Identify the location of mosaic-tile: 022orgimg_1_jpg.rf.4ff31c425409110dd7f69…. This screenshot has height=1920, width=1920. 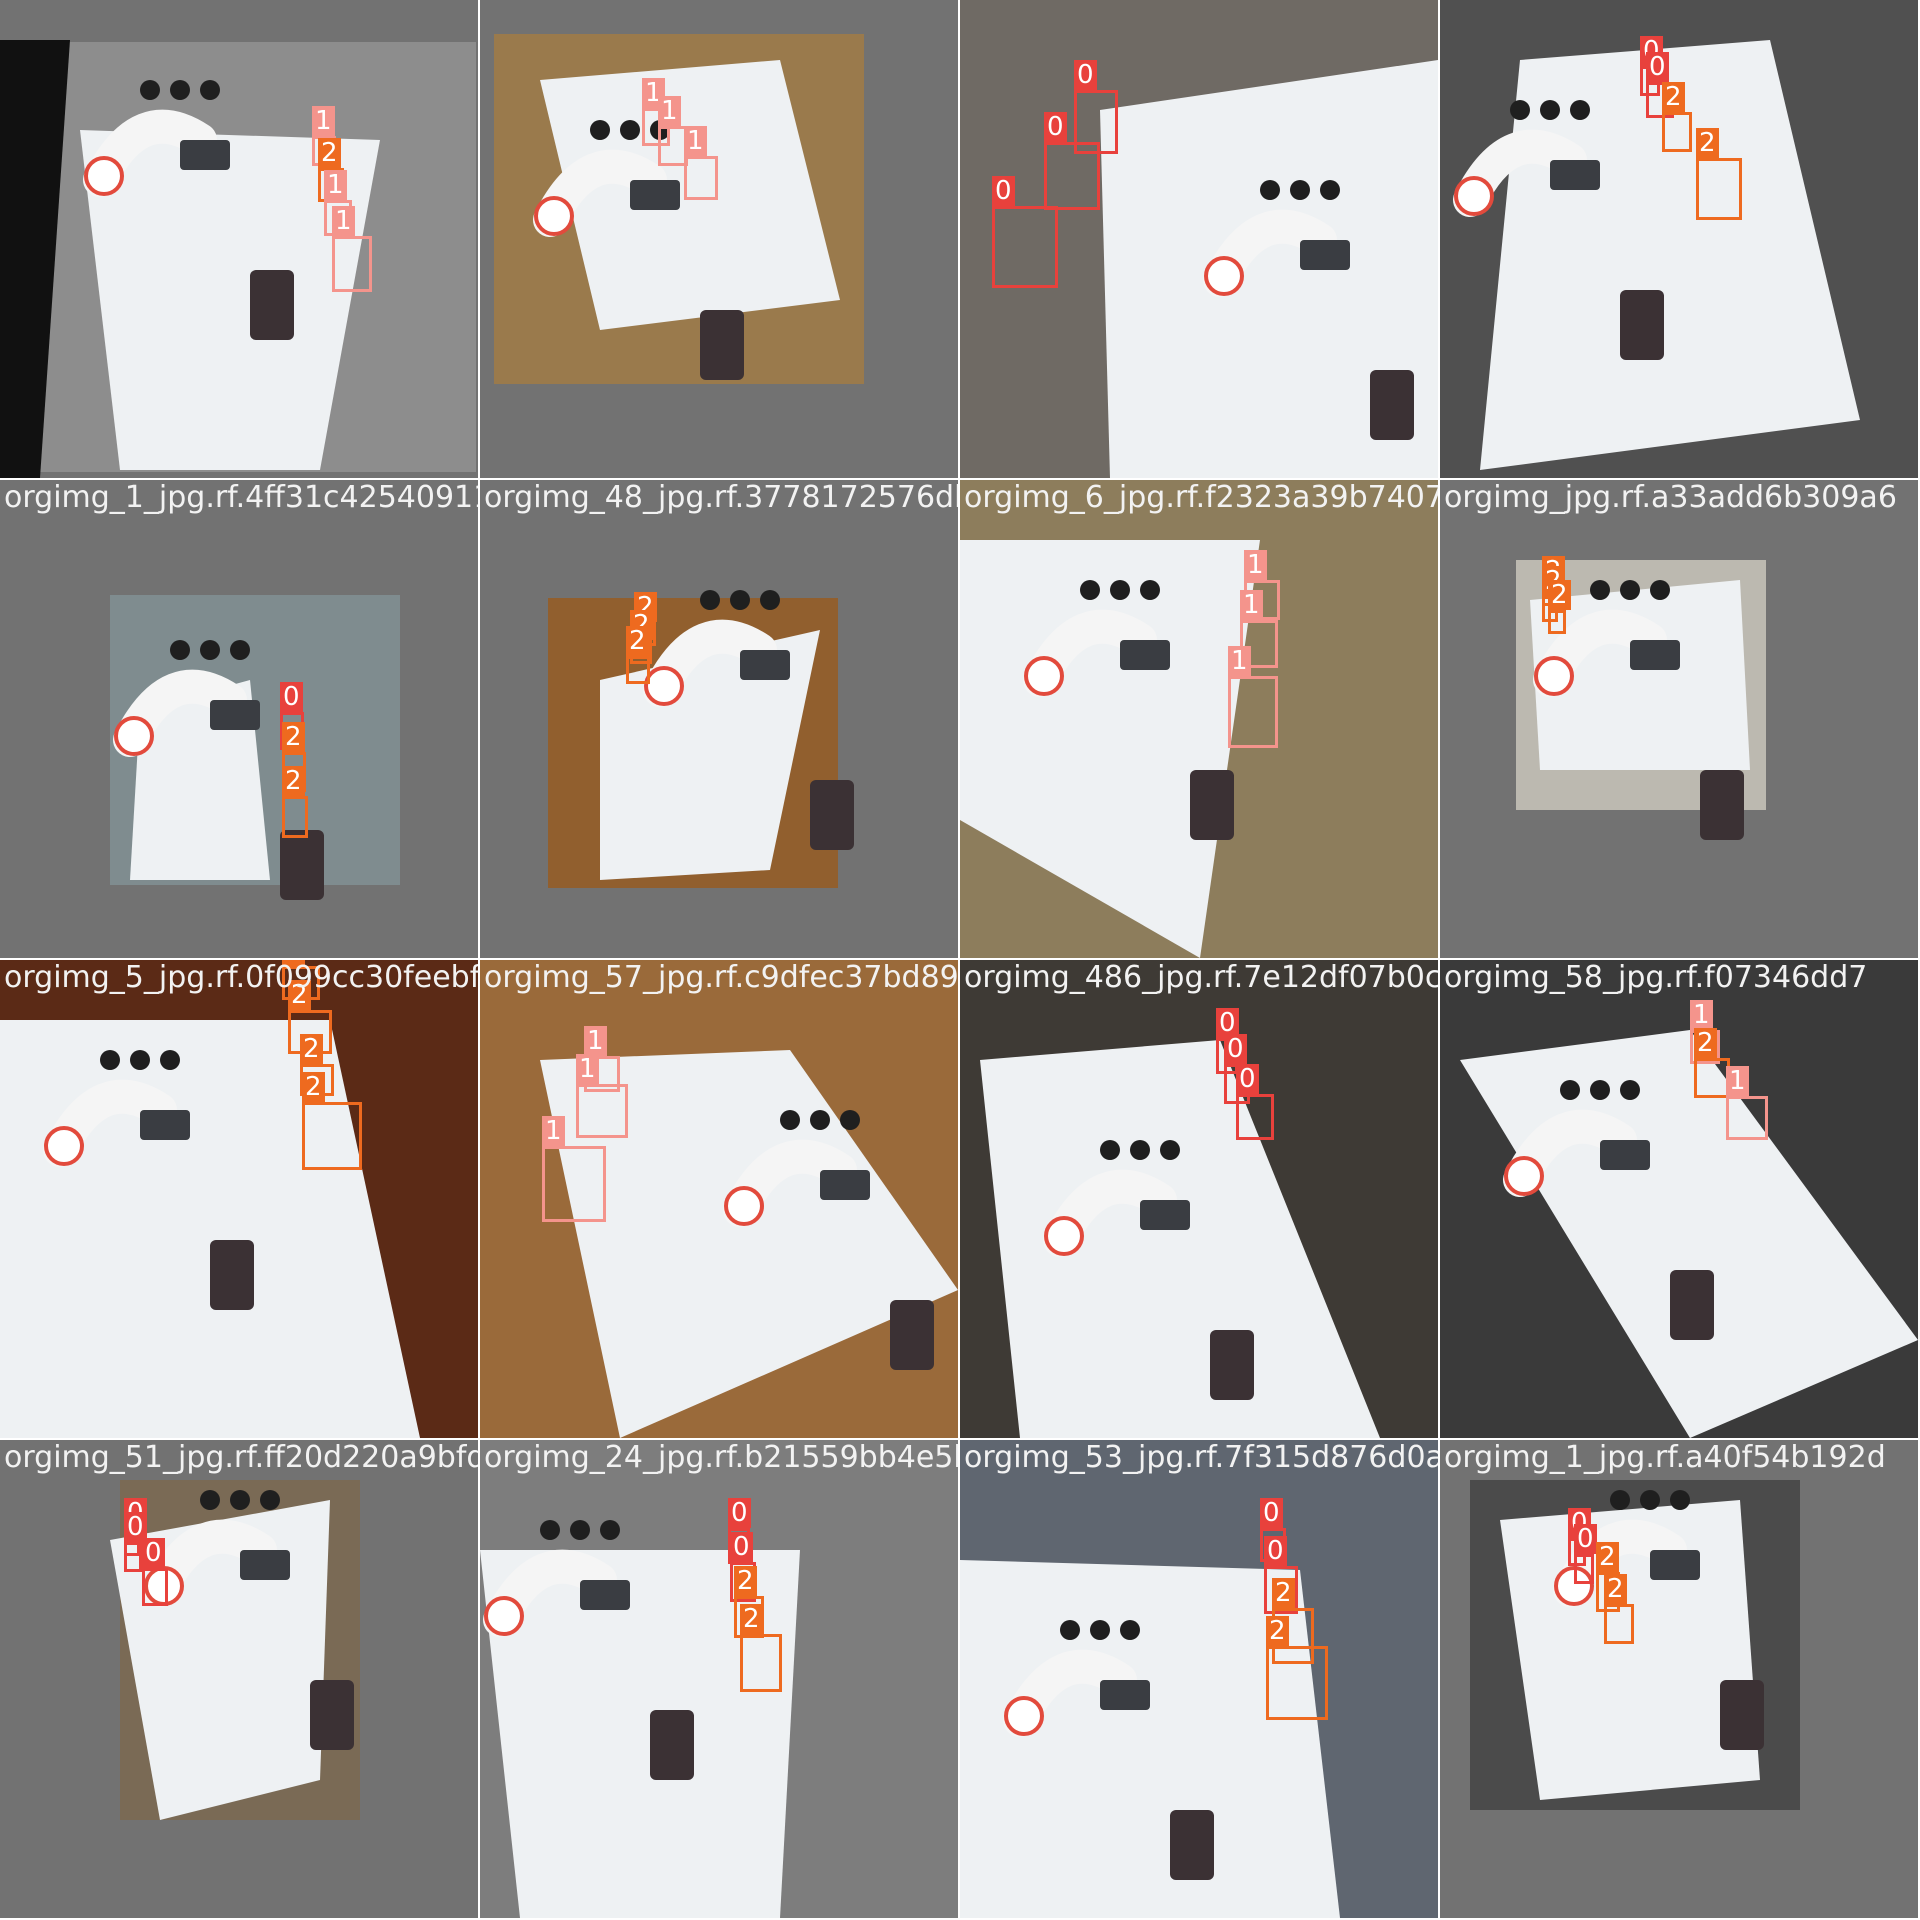
(239, 719).